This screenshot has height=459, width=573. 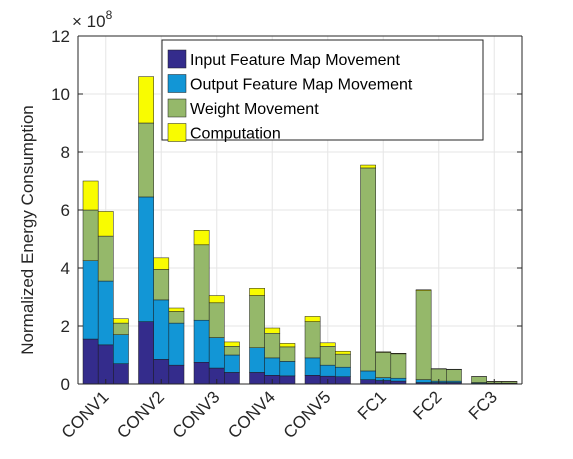 I want to click on legend-box, so click(x=322, y=90).